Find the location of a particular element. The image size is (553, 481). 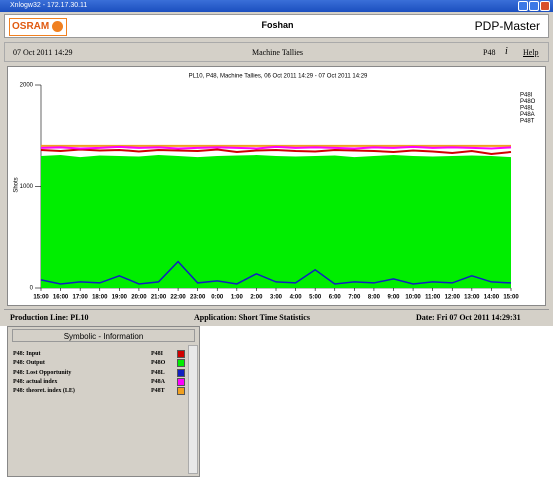

title-bar: Xnlogw32 - 172.17.30.11 is located at coordinates (276, 6).